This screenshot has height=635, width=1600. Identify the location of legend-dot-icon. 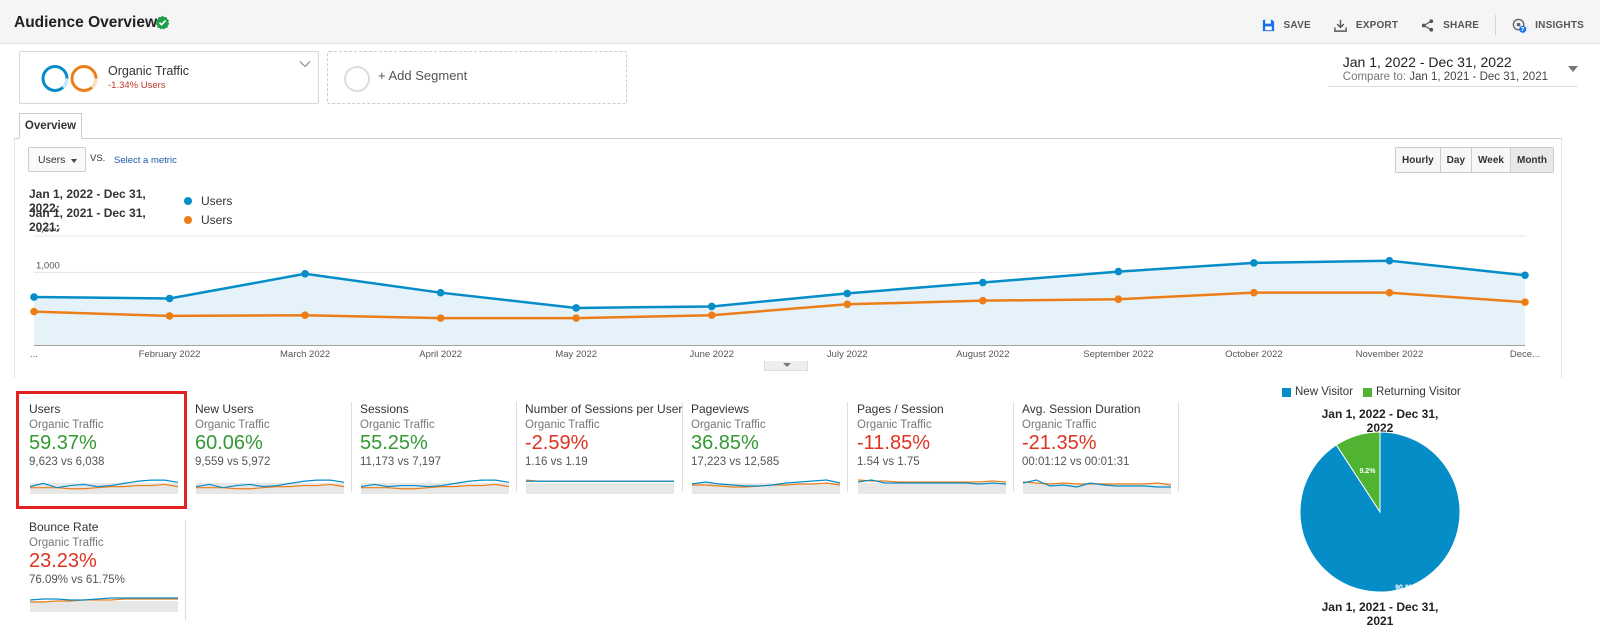
(188, 201).